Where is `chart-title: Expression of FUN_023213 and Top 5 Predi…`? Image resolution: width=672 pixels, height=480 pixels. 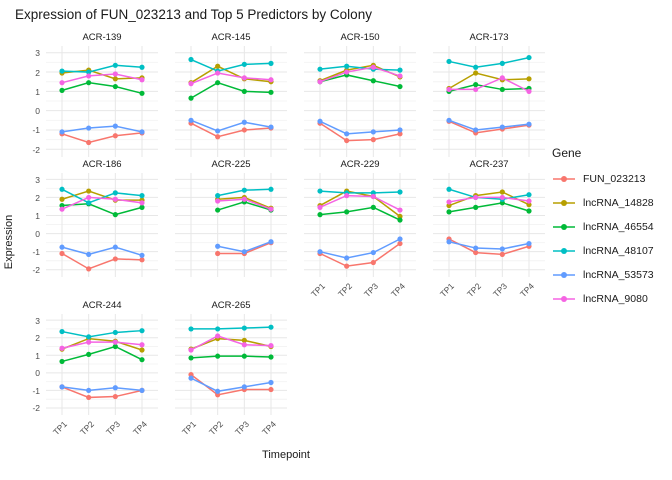
chart-title: Expression of FUN_023213 and Top 5 Predi… is located at coordinates (193, 14).